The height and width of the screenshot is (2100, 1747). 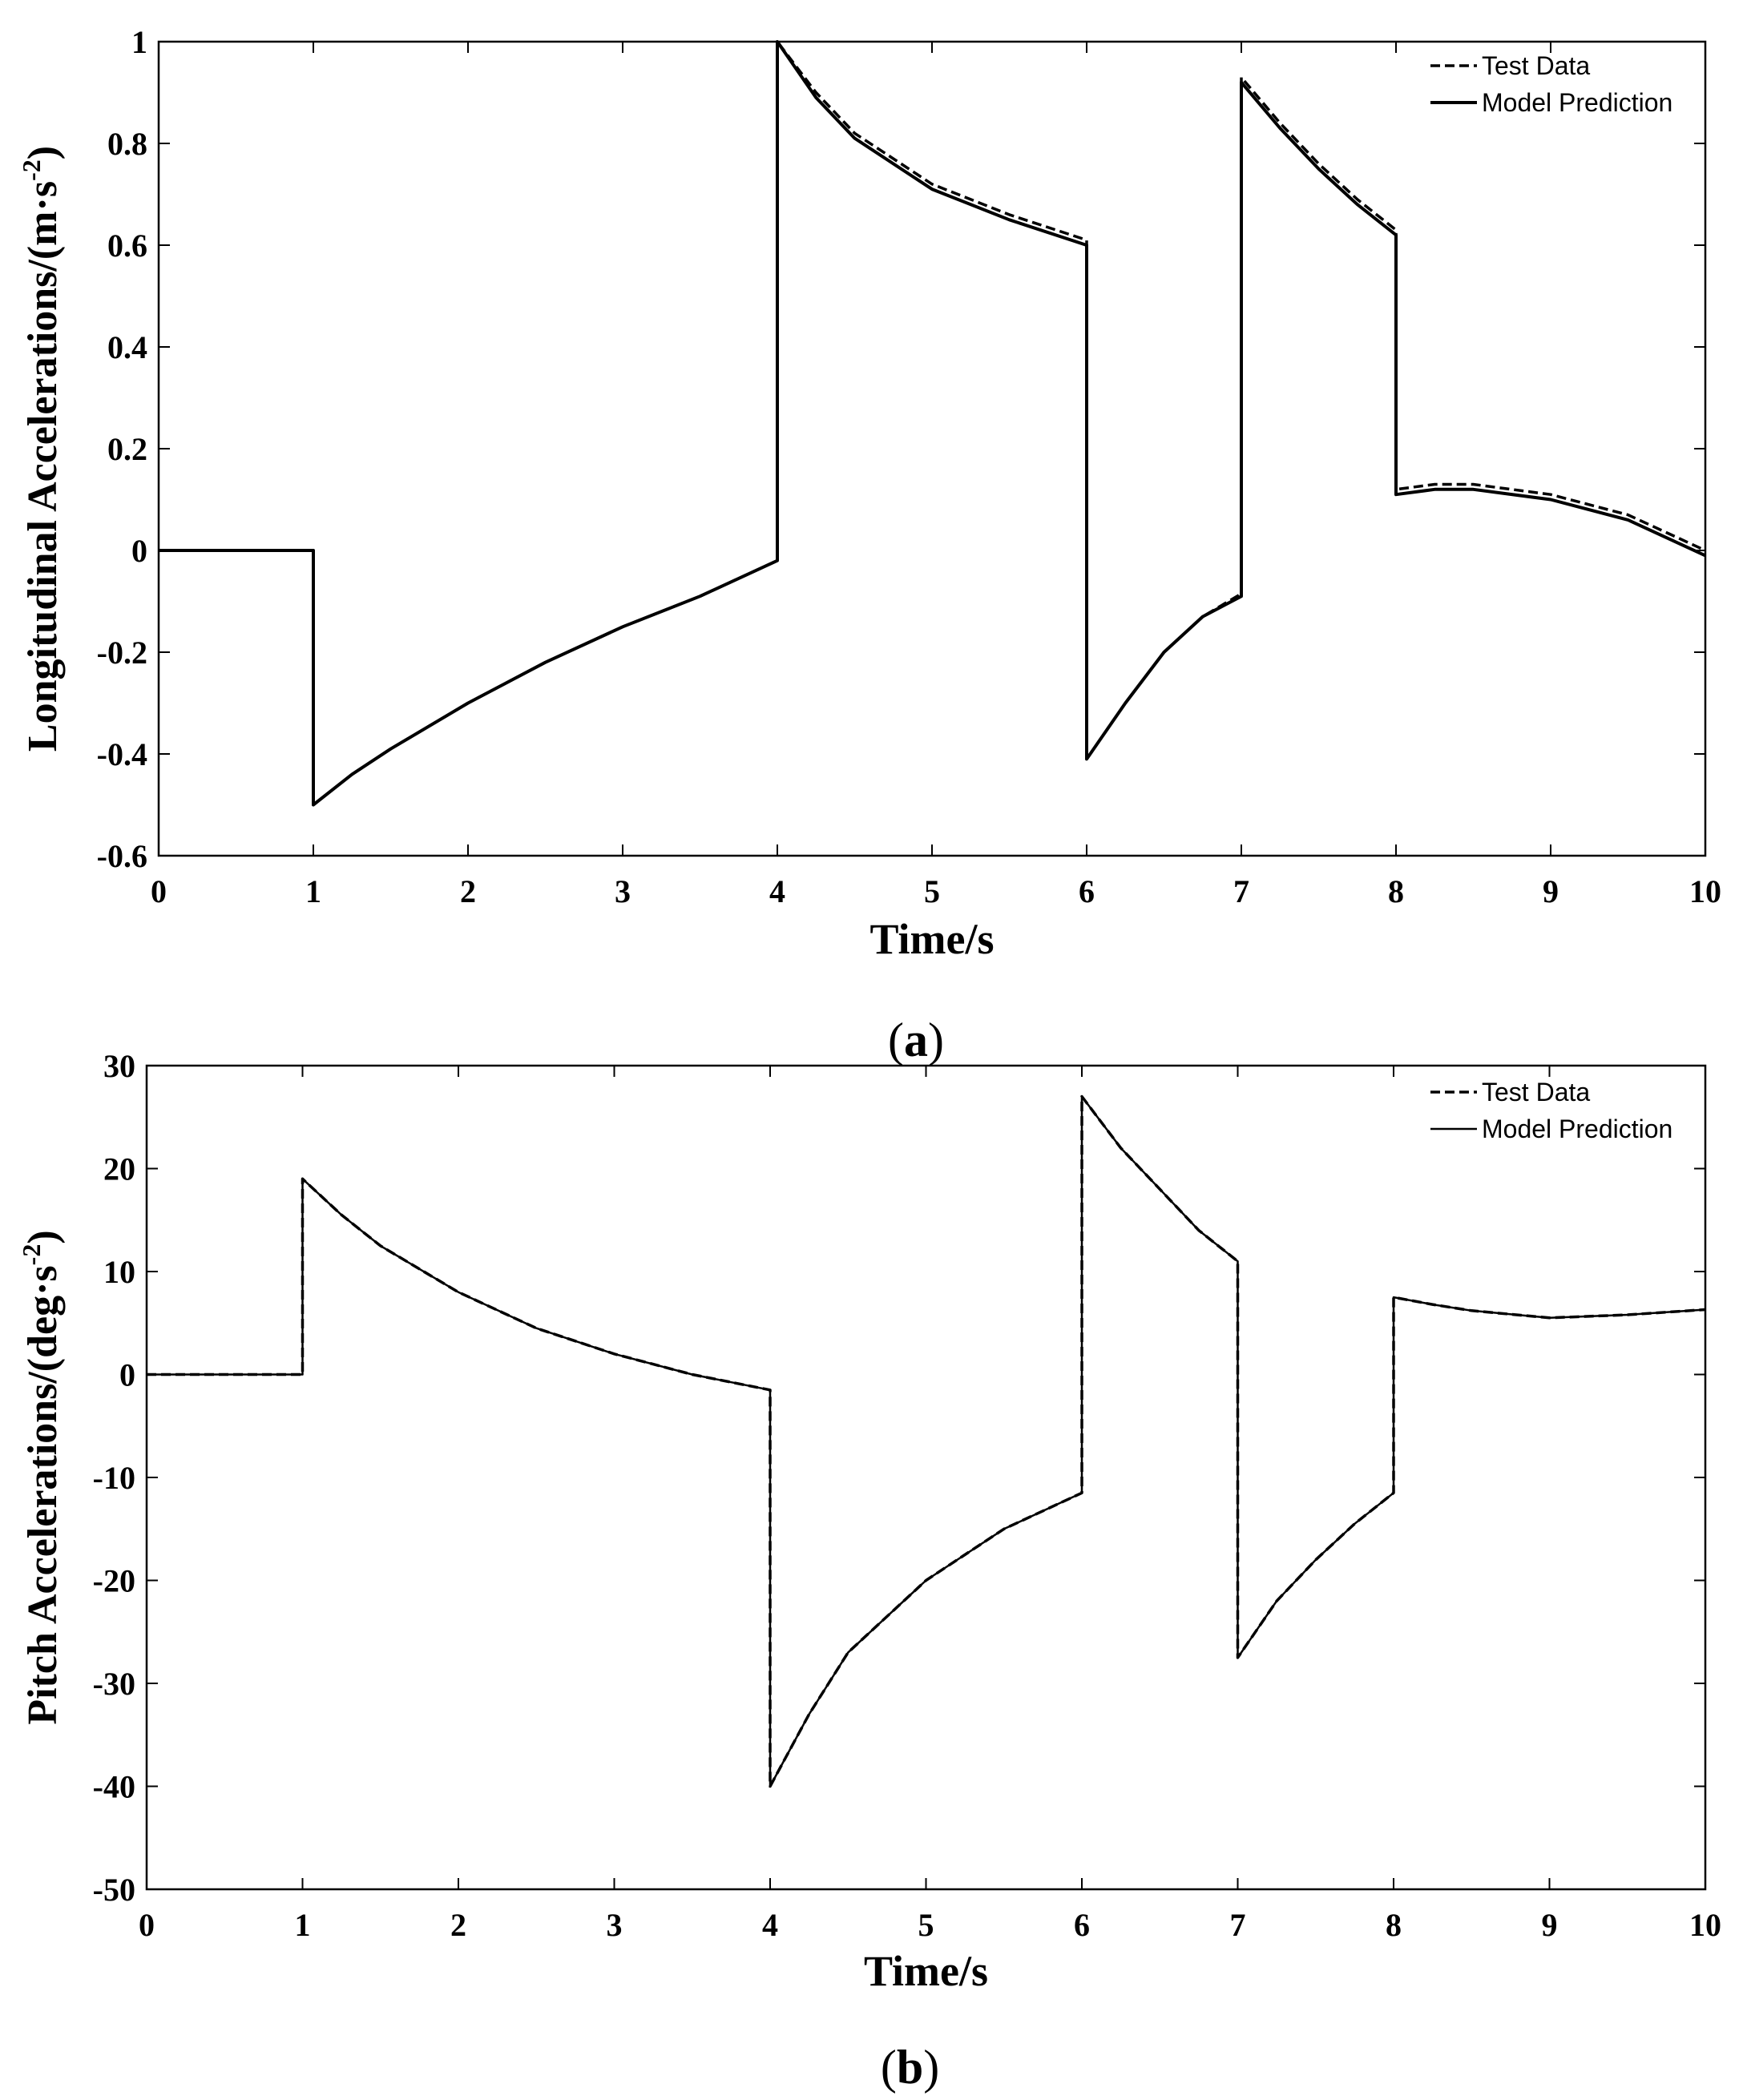 I want to click on y-axis-title-main: Longitudinal Accelerations/(m·s, so click(x=43, y=467).